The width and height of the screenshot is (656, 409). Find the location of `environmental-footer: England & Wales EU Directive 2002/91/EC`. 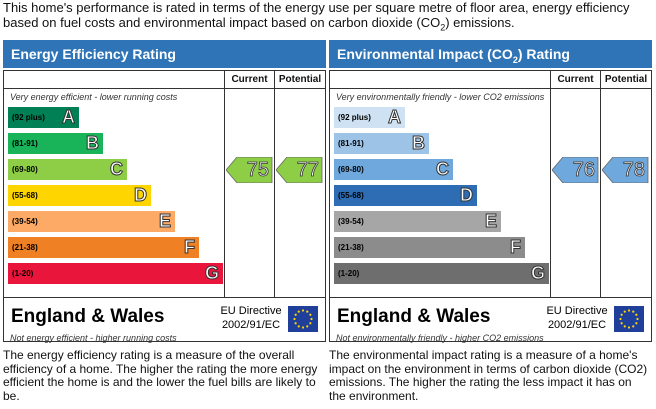

environmental-footer: England & Wales EU Directive 2002/91/EC is located at coordinates (490, 319).